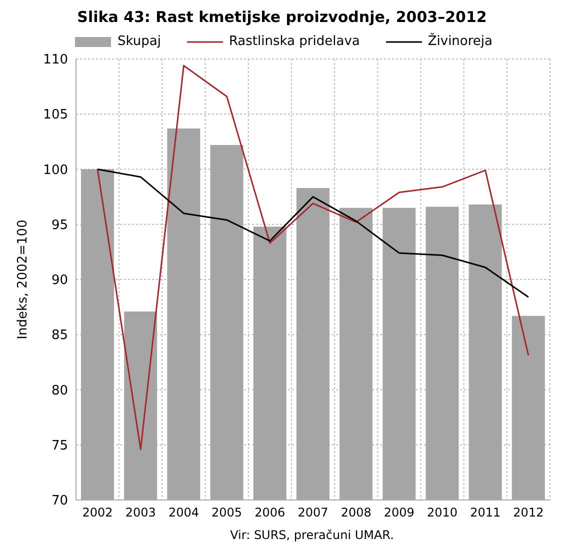 The image size is (564, 557). What do you see at coordinates (139, 41) in the screenshot?
I see `legend-label: Skupaj` at bounding box center [139, 41].